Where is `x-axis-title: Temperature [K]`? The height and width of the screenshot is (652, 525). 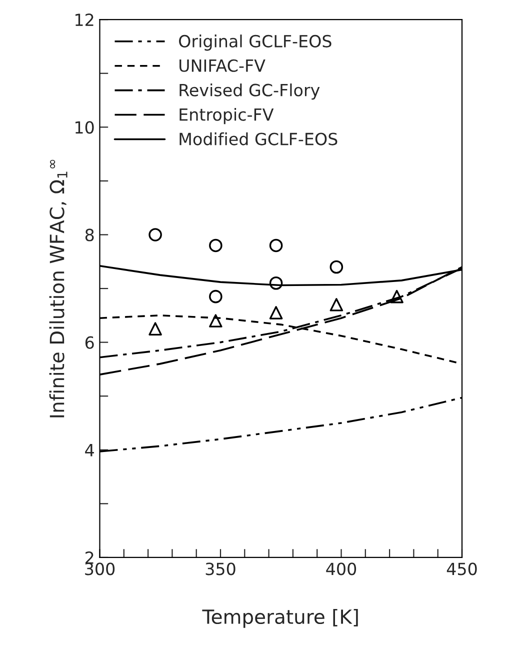 x-axis-title: Temperature [K] is located at coordinates (280, 618).